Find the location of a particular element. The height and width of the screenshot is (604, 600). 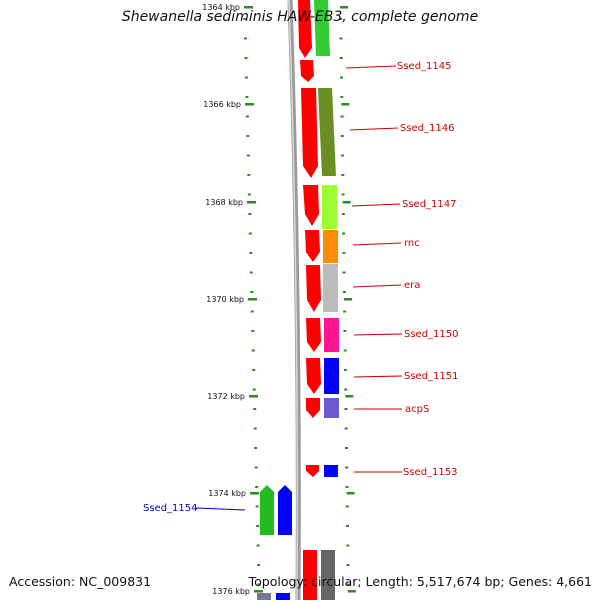

gene-acpS is located at coordinates (331, 408).